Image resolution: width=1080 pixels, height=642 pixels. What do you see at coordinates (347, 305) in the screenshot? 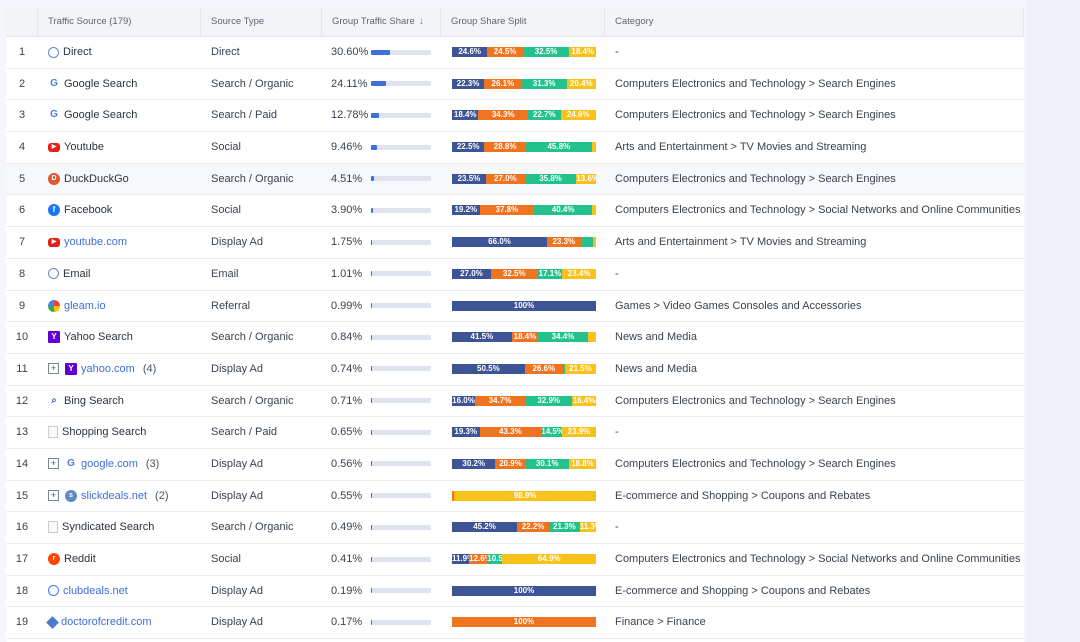
I see `traffic-share-value: 0.99%` at bounding box center [347, 305].